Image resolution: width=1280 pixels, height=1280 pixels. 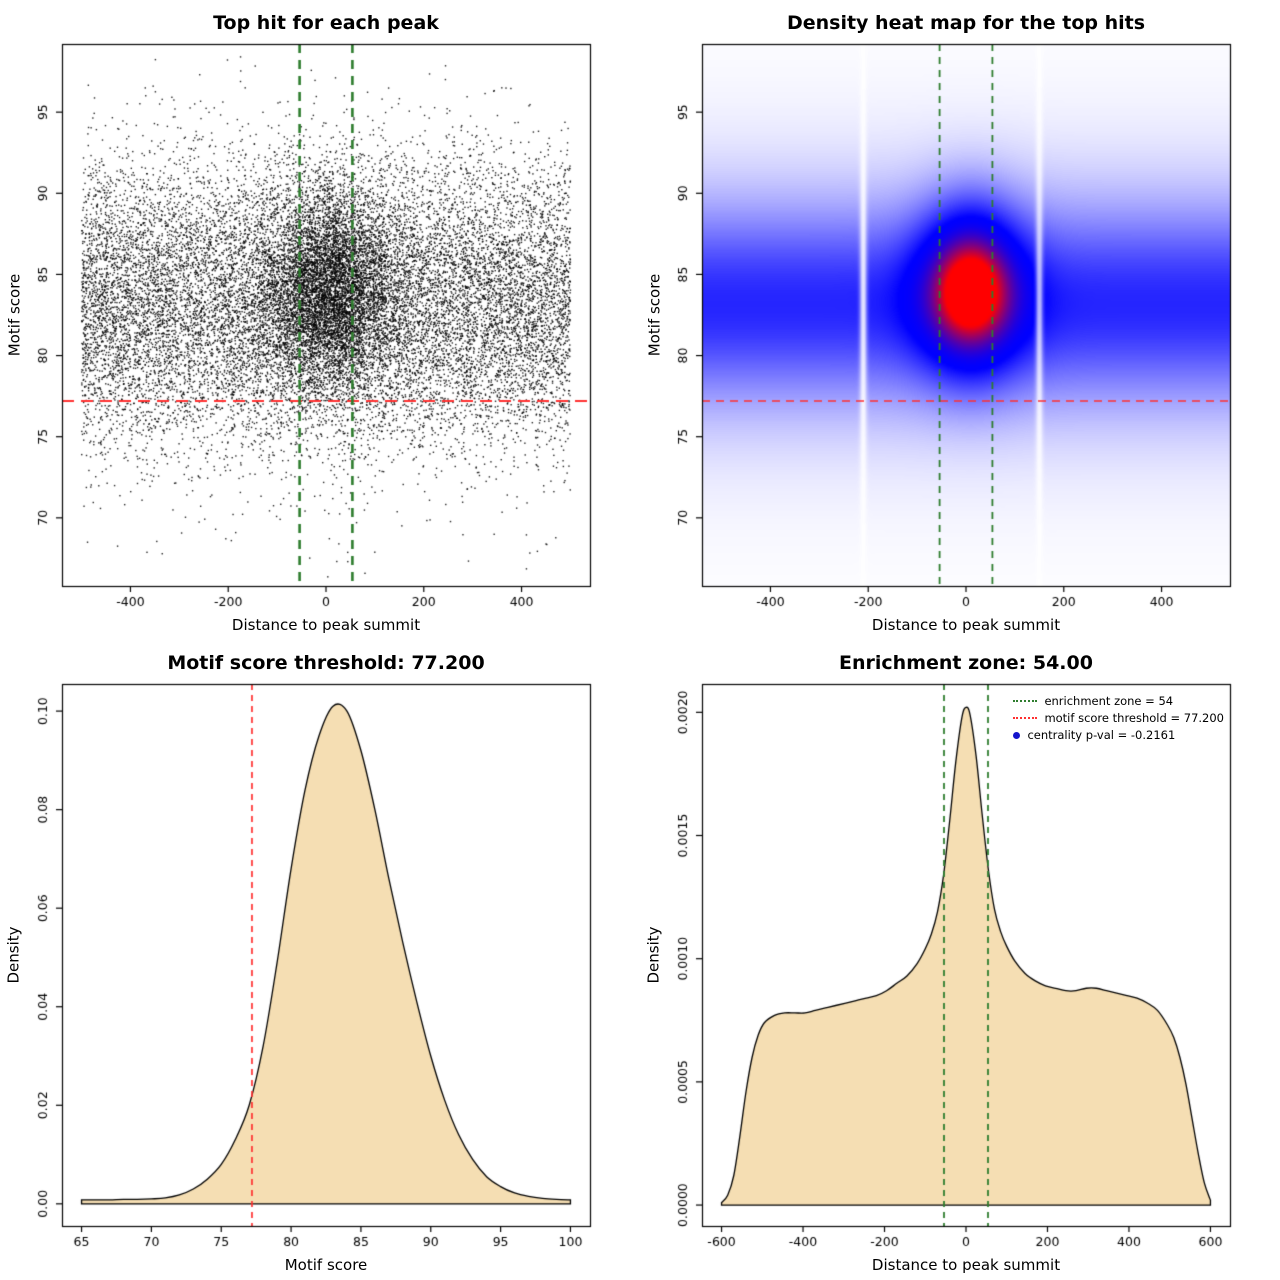 I want to click on distance-density-yaxis-label-wrap: Density, so click(x=654, y=955).